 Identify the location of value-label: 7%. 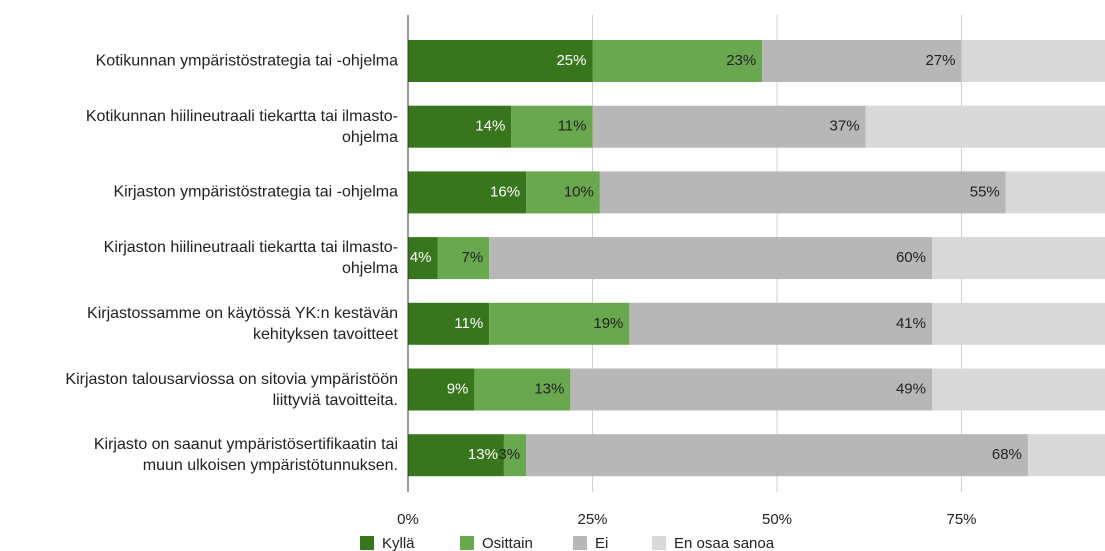
(472, 257).